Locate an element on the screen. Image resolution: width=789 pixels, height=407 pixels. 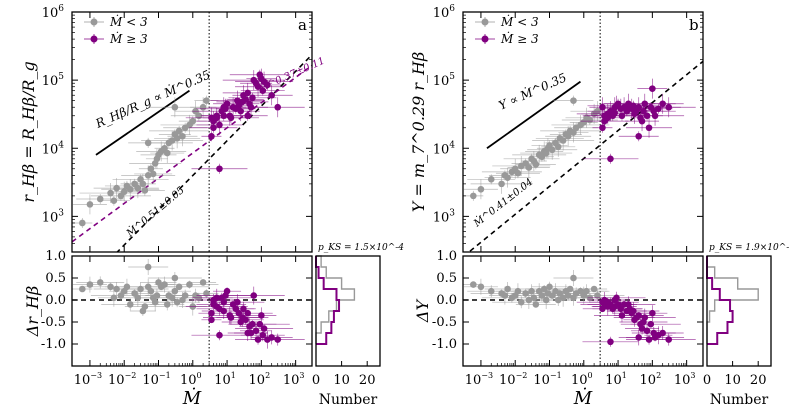
x-tick-label: 10⁻¹ is located at coordinates (156, 379).